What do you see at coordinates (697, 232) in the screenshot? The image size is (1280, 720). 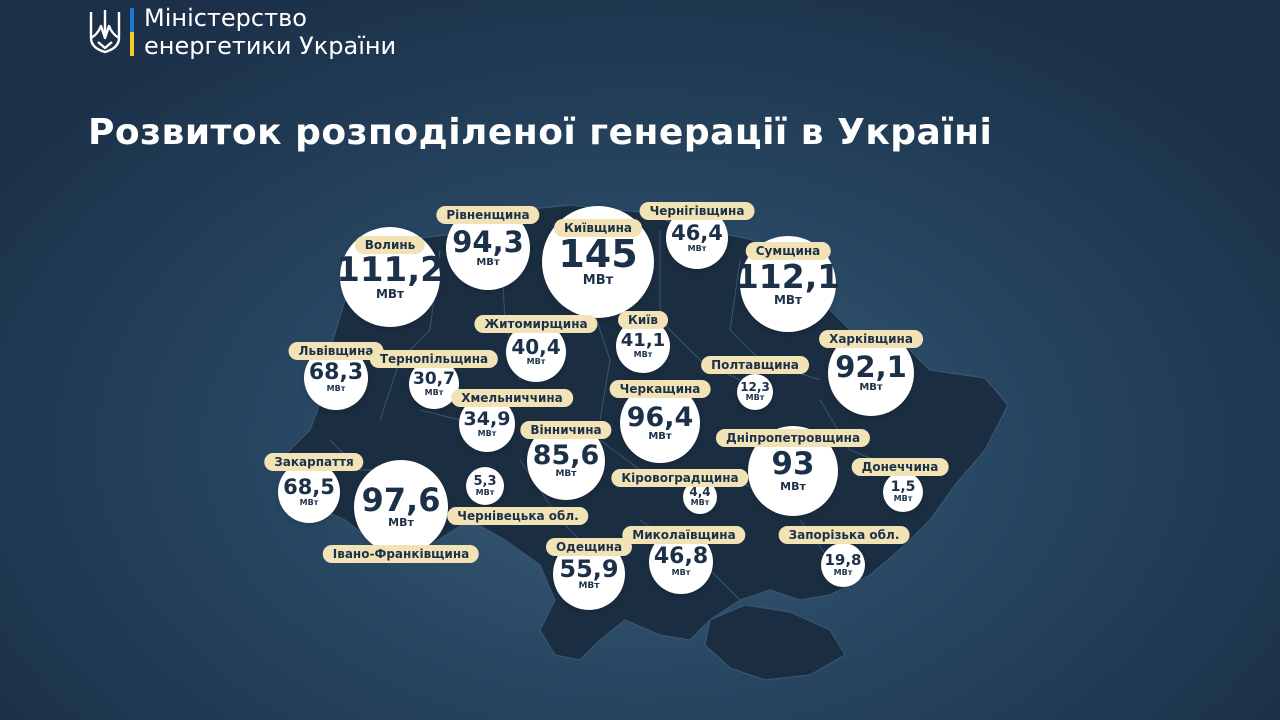 I see `region-value: 46,4` at bounding box center [697, 232].